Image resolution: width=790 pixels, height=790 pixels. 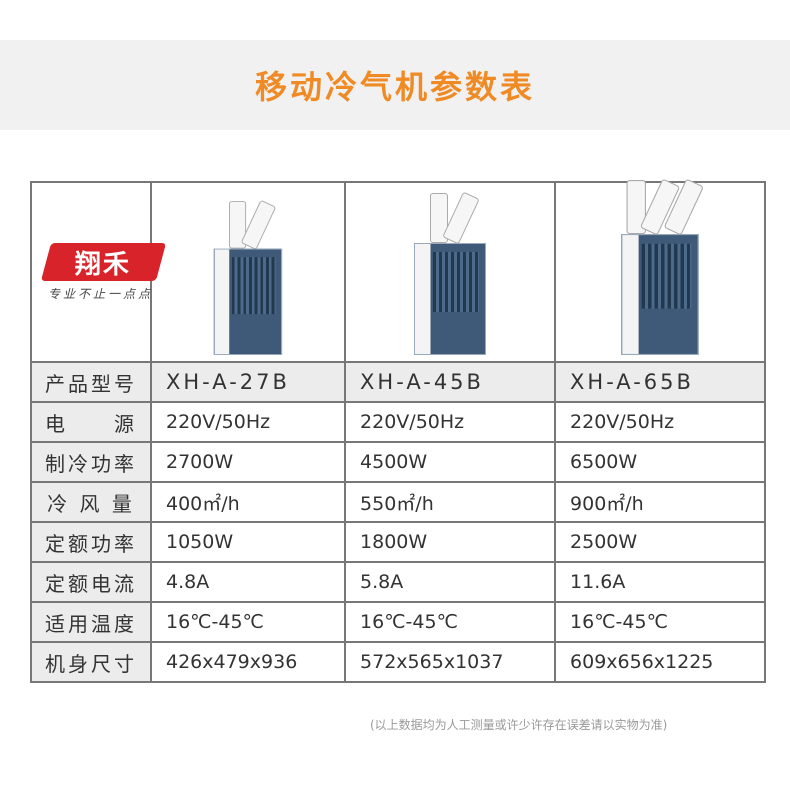 I want to click on spec-label: 定额功率, so click(x=91, y=542).